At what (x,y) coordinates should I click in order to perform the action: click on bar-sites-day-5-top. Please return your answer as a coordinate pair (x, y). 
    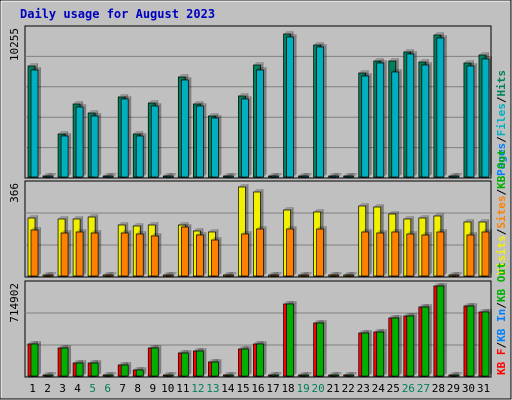
    Looking at the image, I should click on (96, 231).